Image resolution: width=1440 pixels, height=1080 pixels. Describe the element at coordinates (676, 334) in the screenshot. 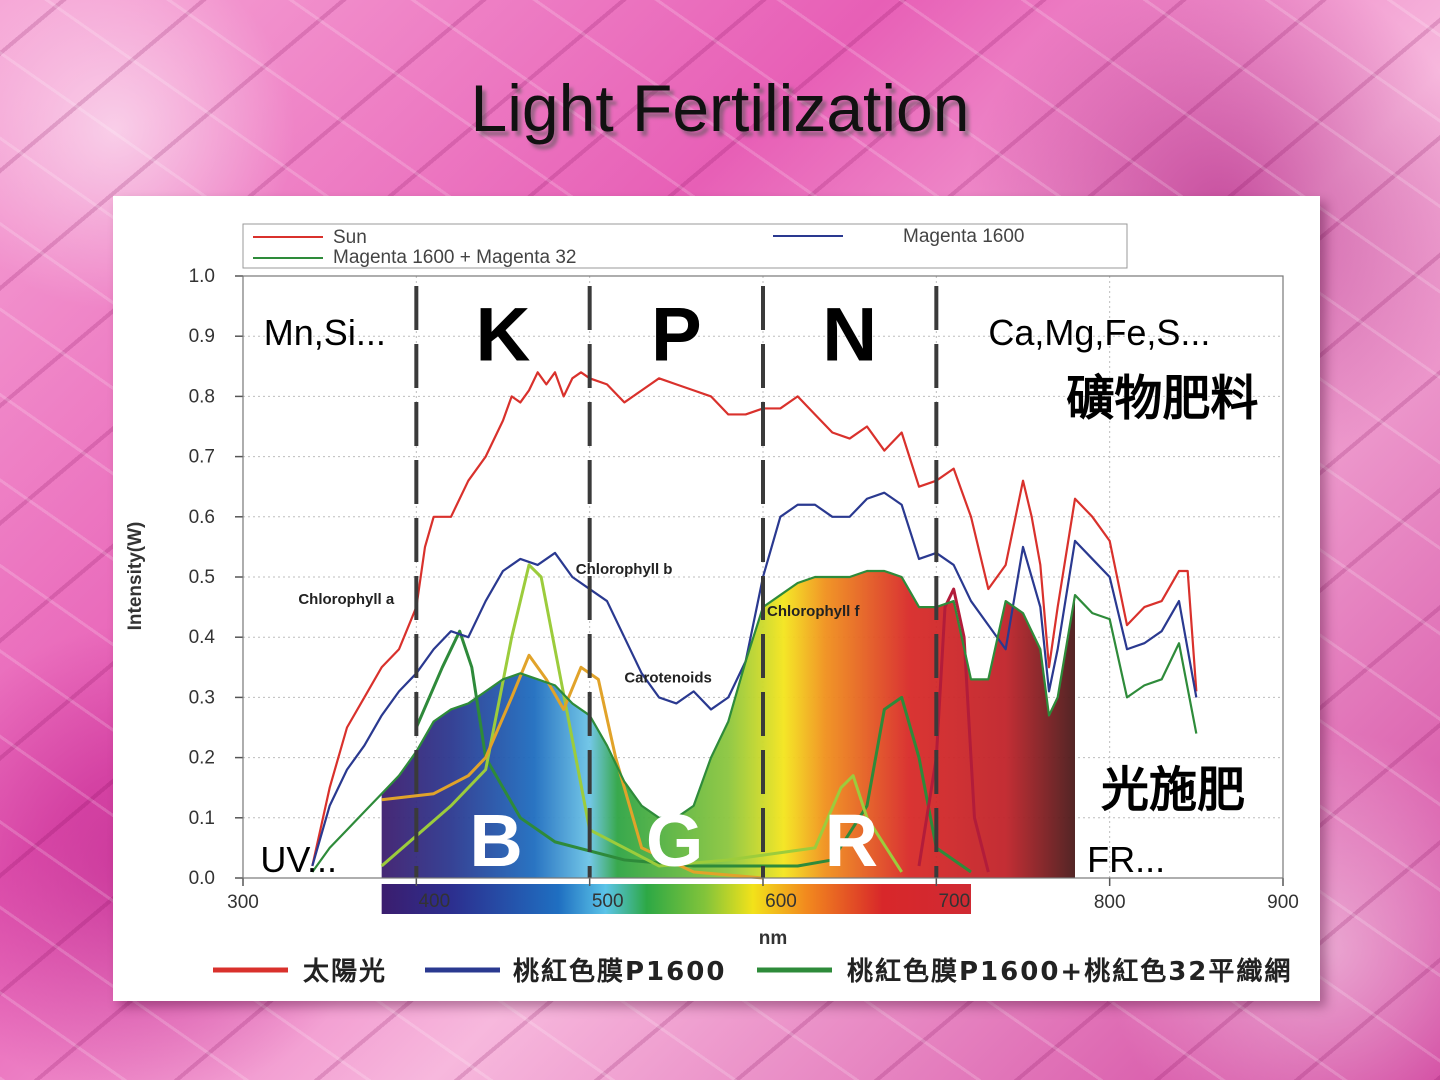

I see `band-label-p: P` at that location.